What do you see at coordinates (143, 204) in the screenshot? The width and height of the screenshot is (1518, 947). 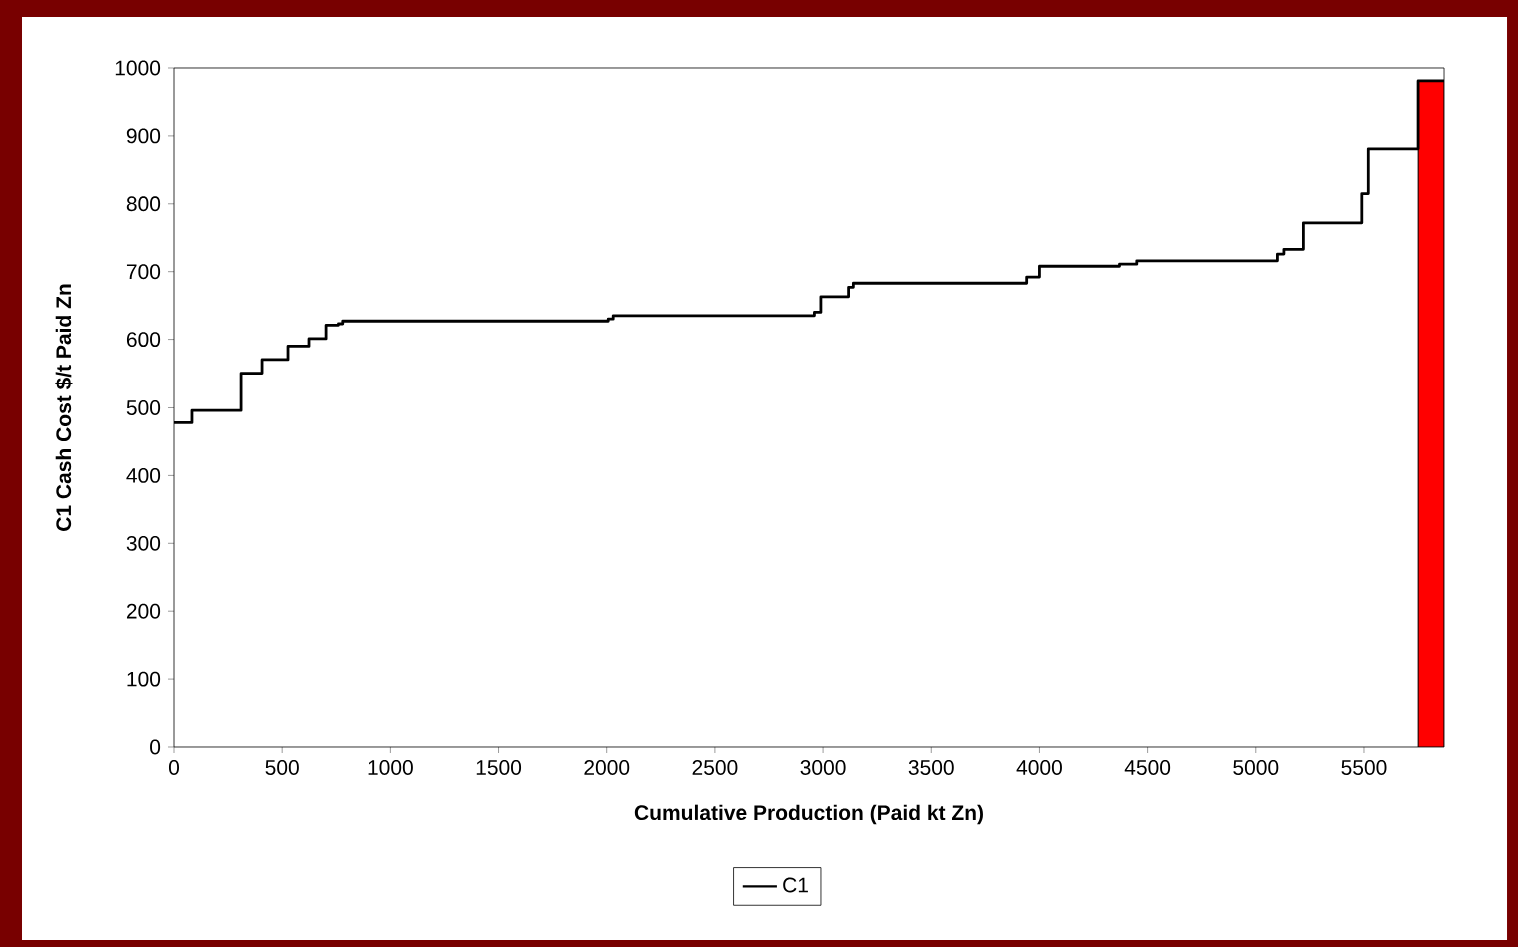 I see `y-tick-label: 800` at bounding box center [143, 204].